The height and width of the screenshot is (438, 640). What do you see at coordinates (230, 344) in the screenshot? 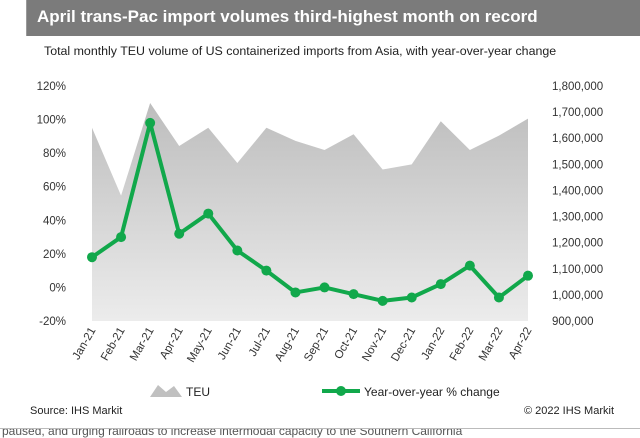
I see `x-tick-label: Jun-21` at bounding box center [230, 344].